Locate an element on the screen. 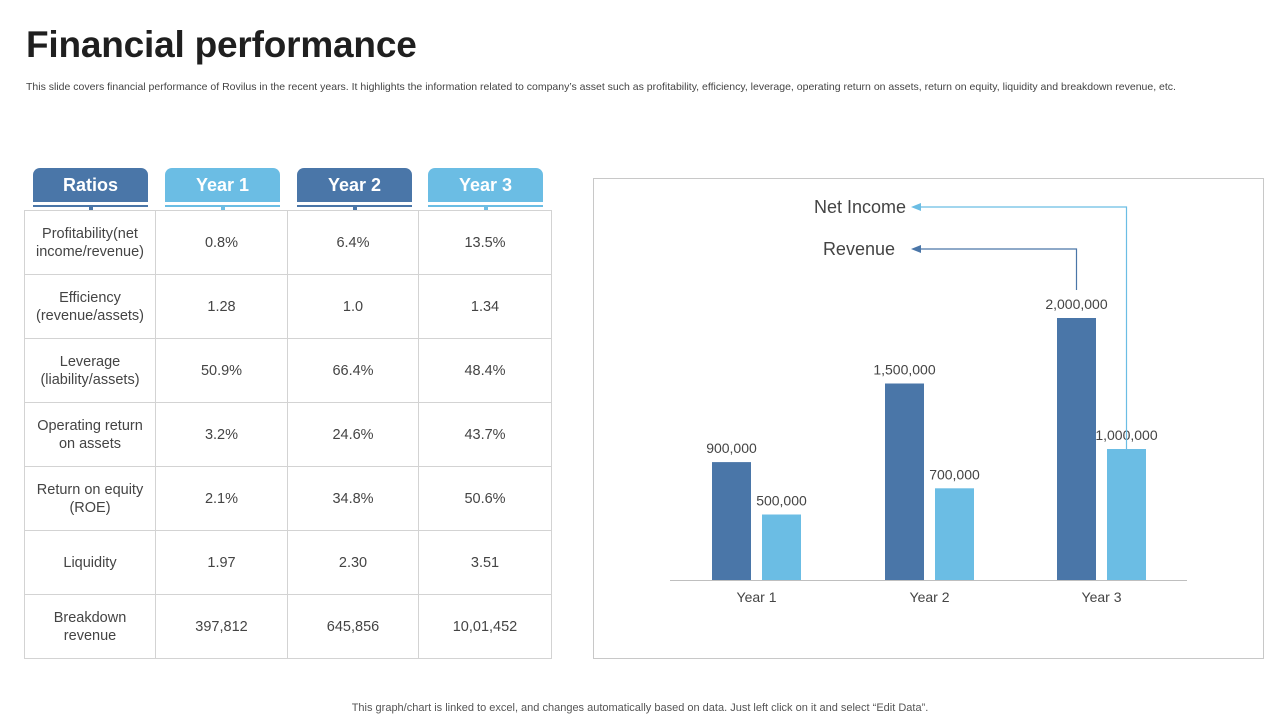 The image size is (1280, 720). row-label: Return on equity (ROE) is located at coordinates (90, 498).